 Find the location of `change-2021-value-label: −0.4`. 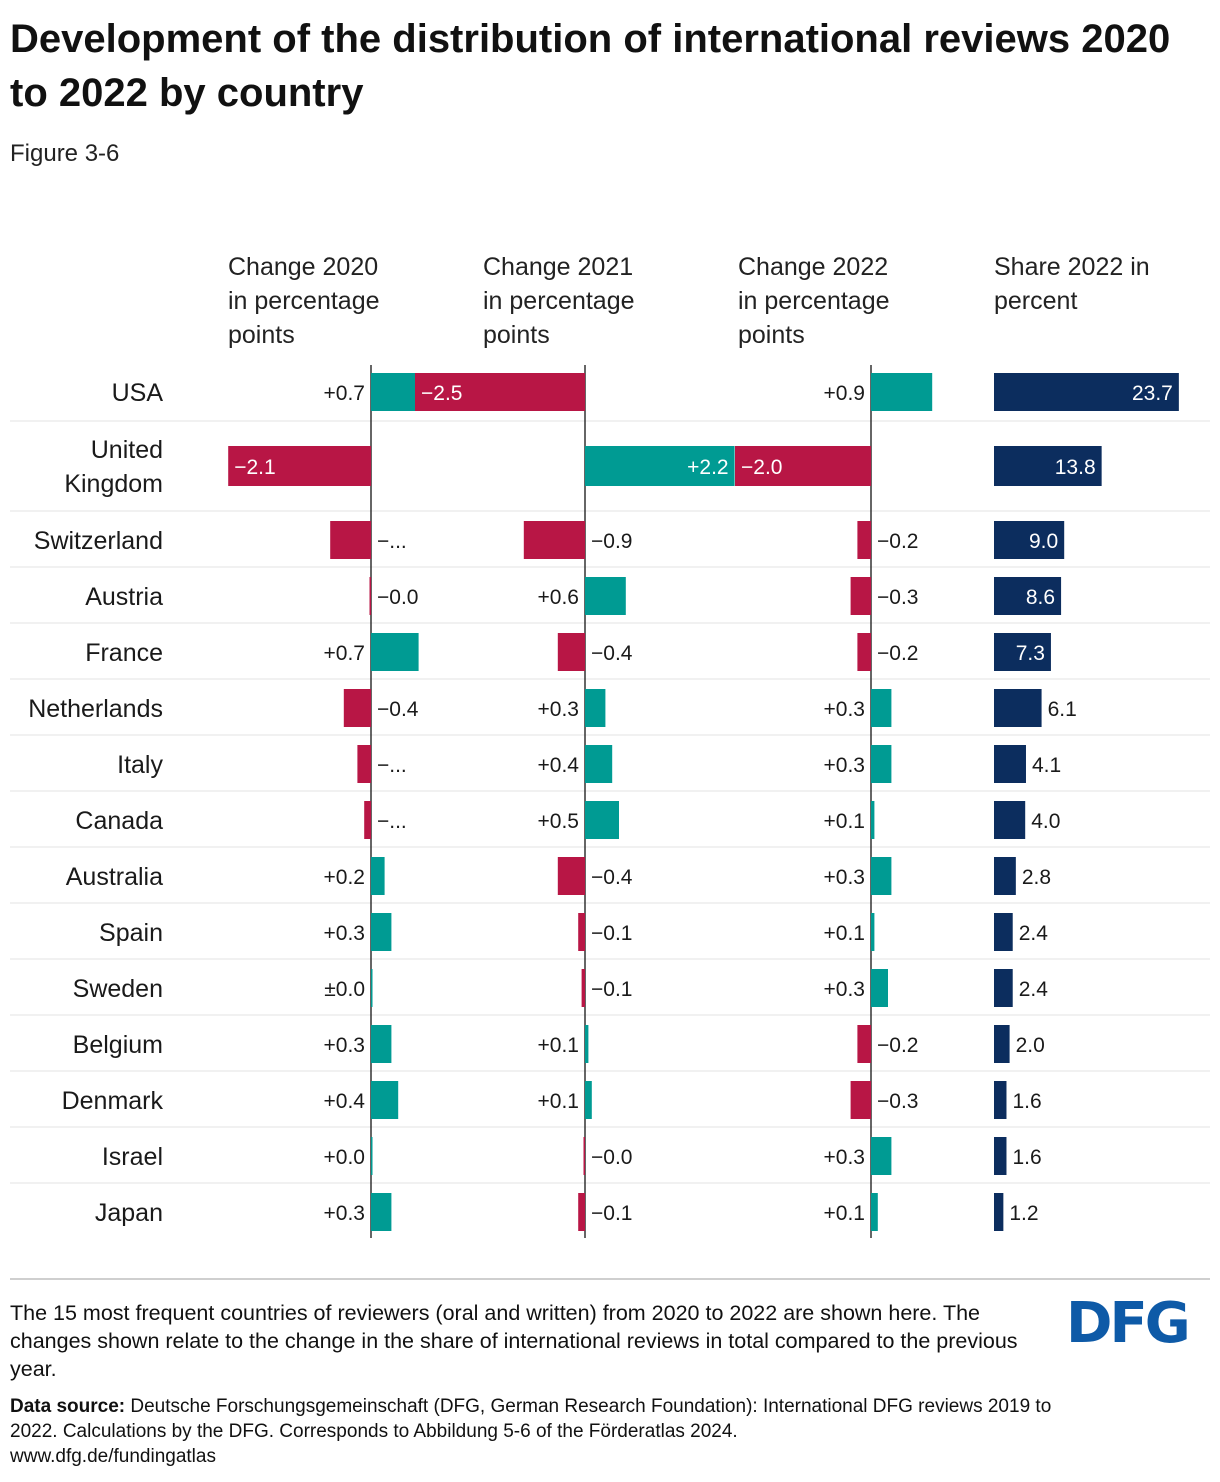

change-2021-value-label: −0.4 is located at coordinates (612, 877).